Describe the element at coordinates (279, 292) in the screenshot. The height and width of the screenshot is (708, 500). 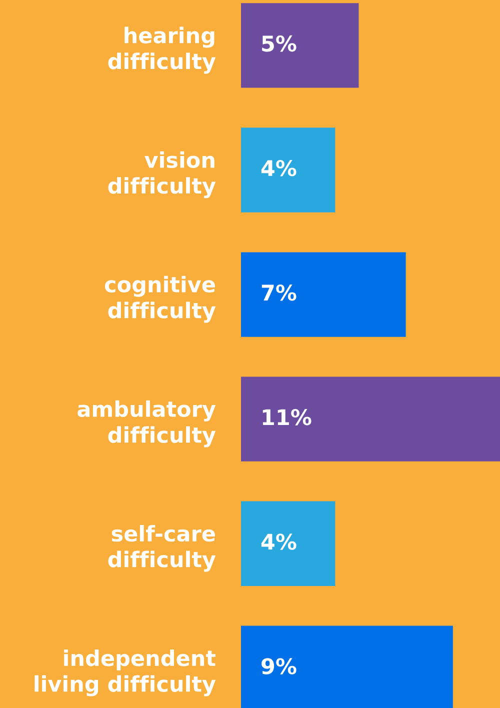
I see `data-label: 7%` at that location.